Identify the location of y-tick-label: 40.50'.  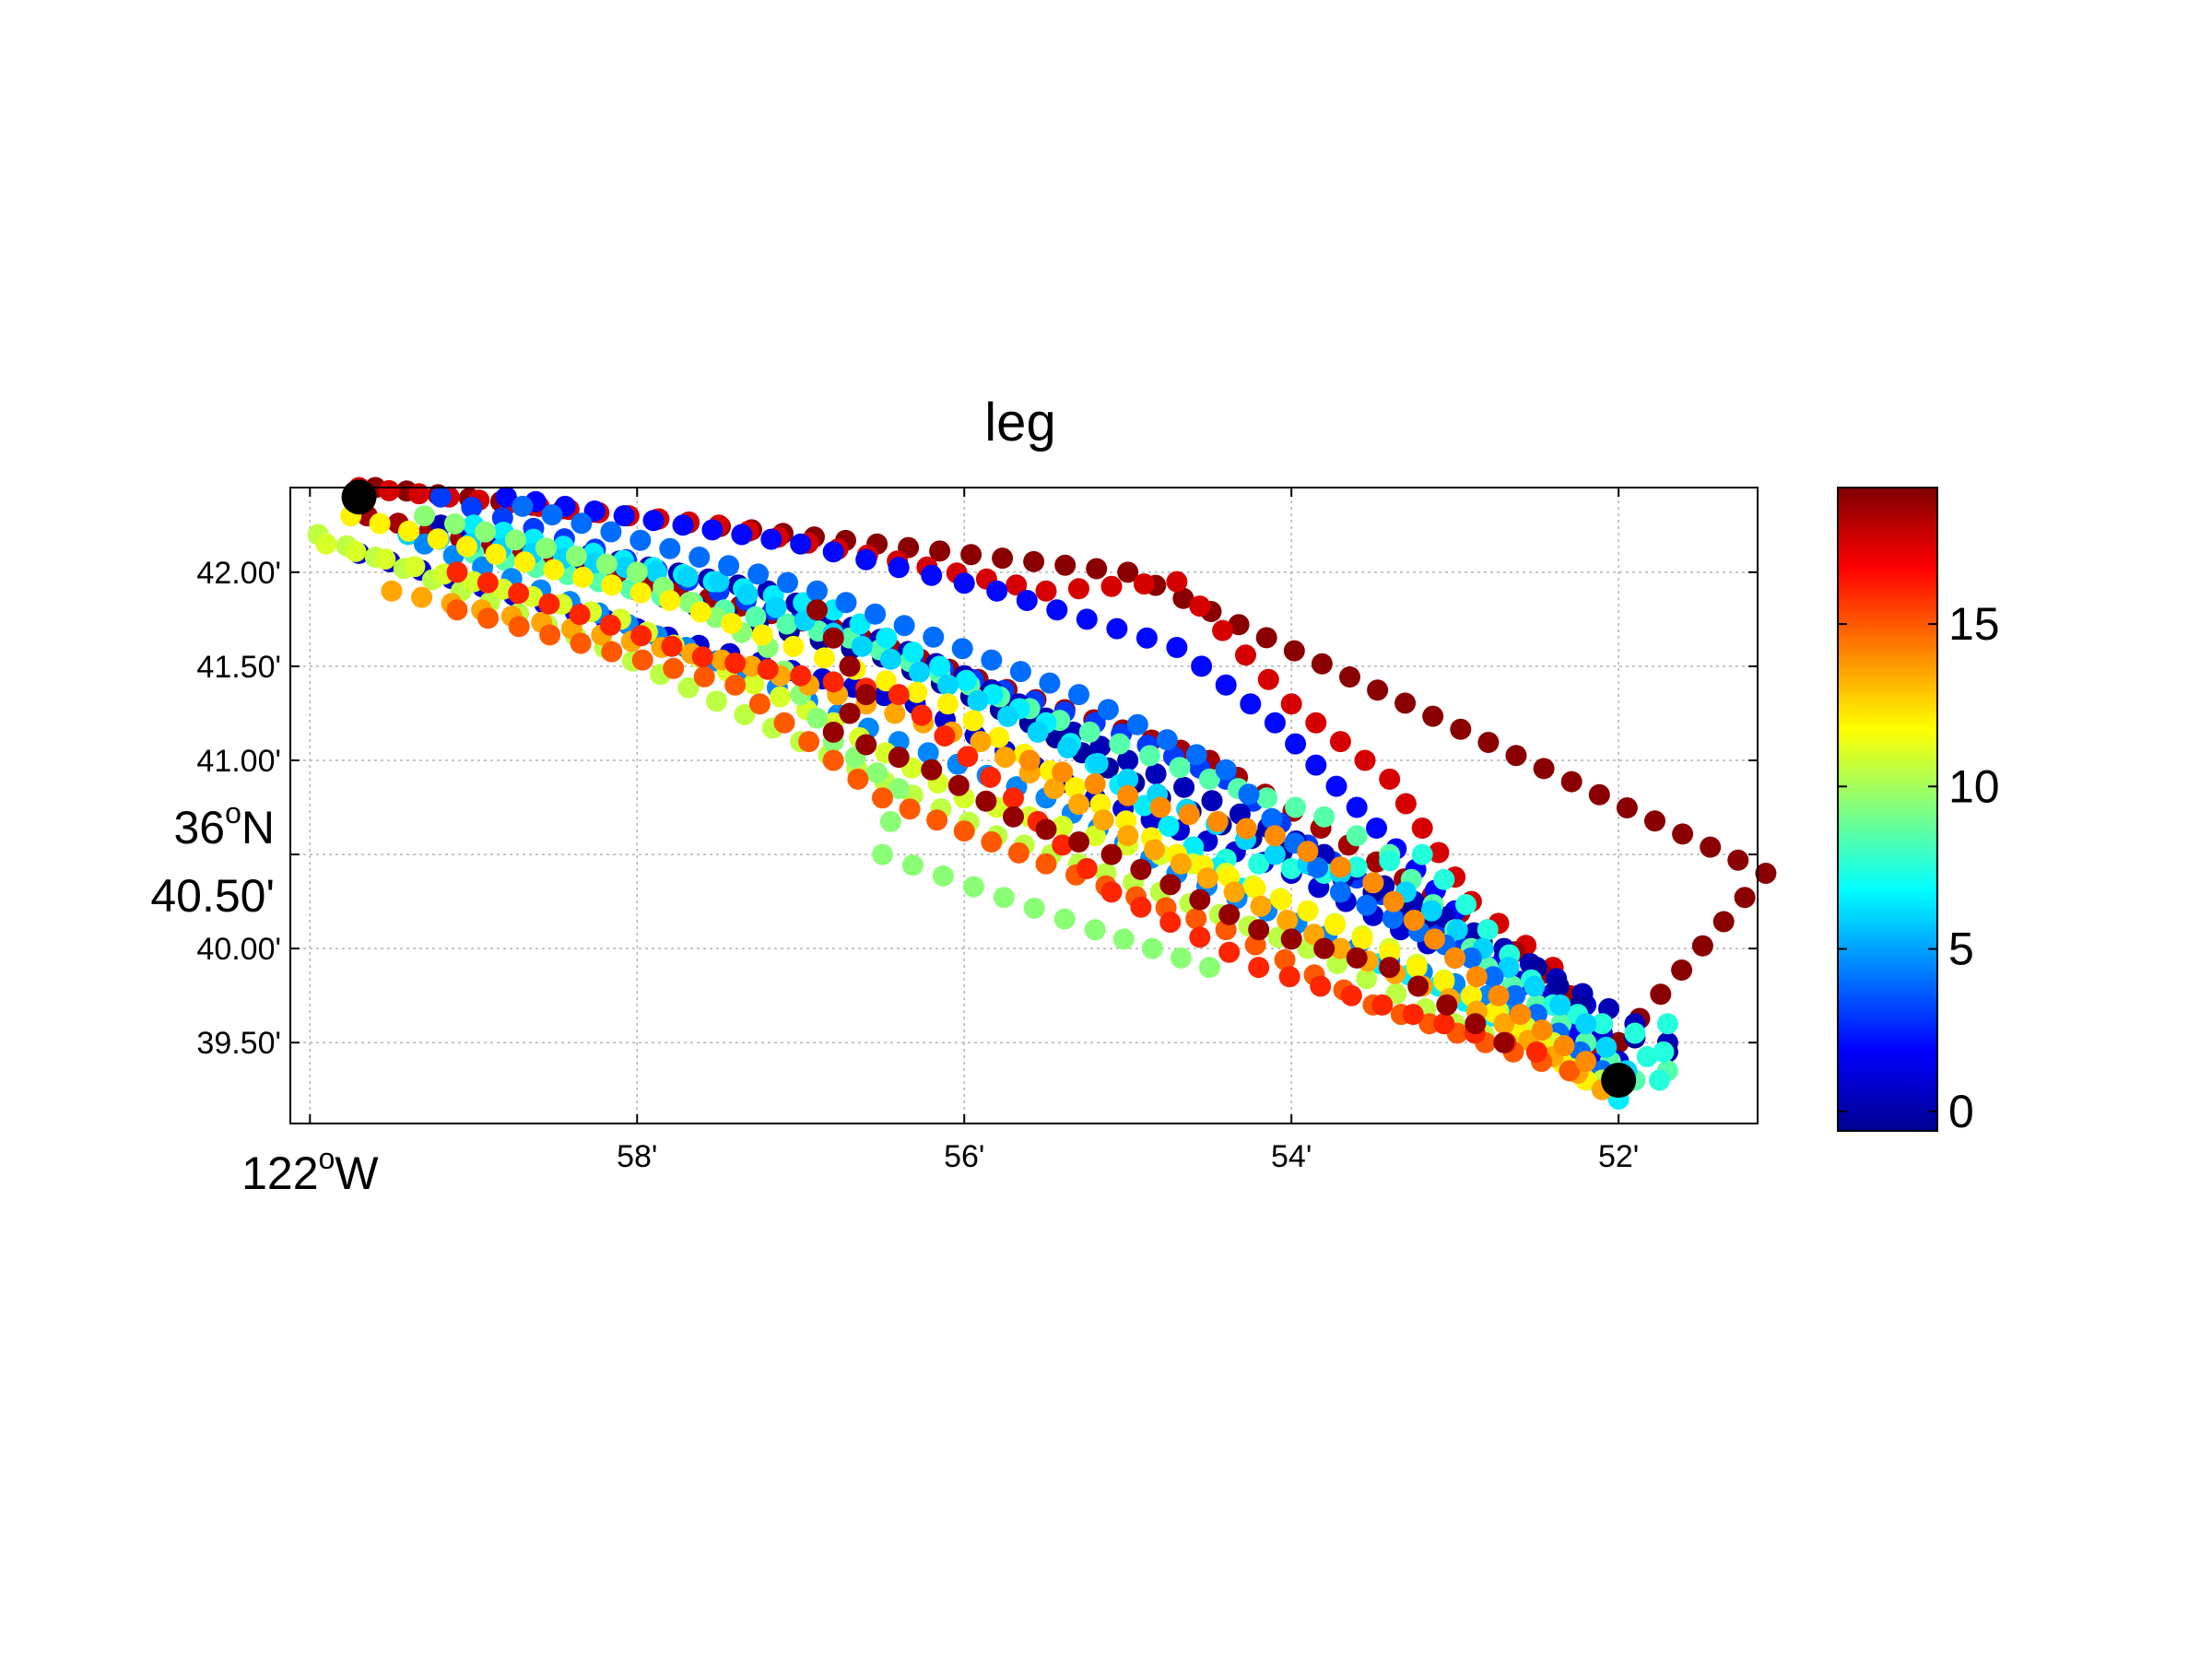
(212, 896).